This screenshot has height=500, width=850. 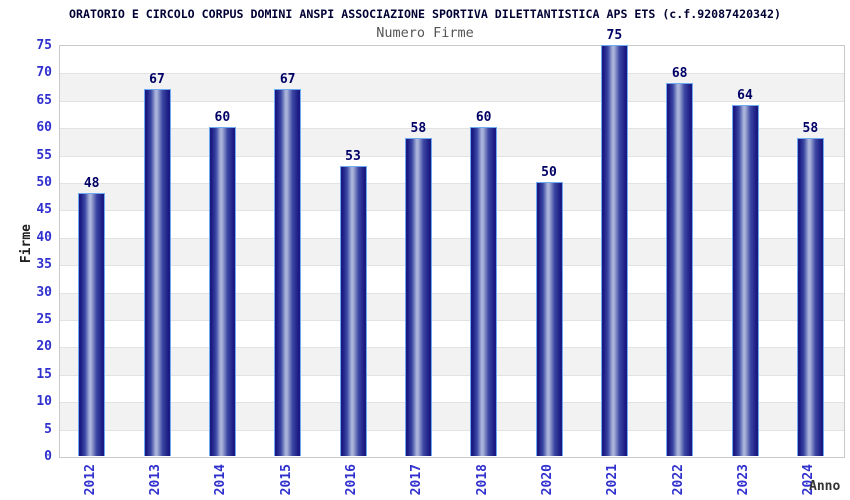 What do you see at coordinates (44, 347) in the screenshot?
I see `y-tick-label: 20` at bounding box center [44, 347].